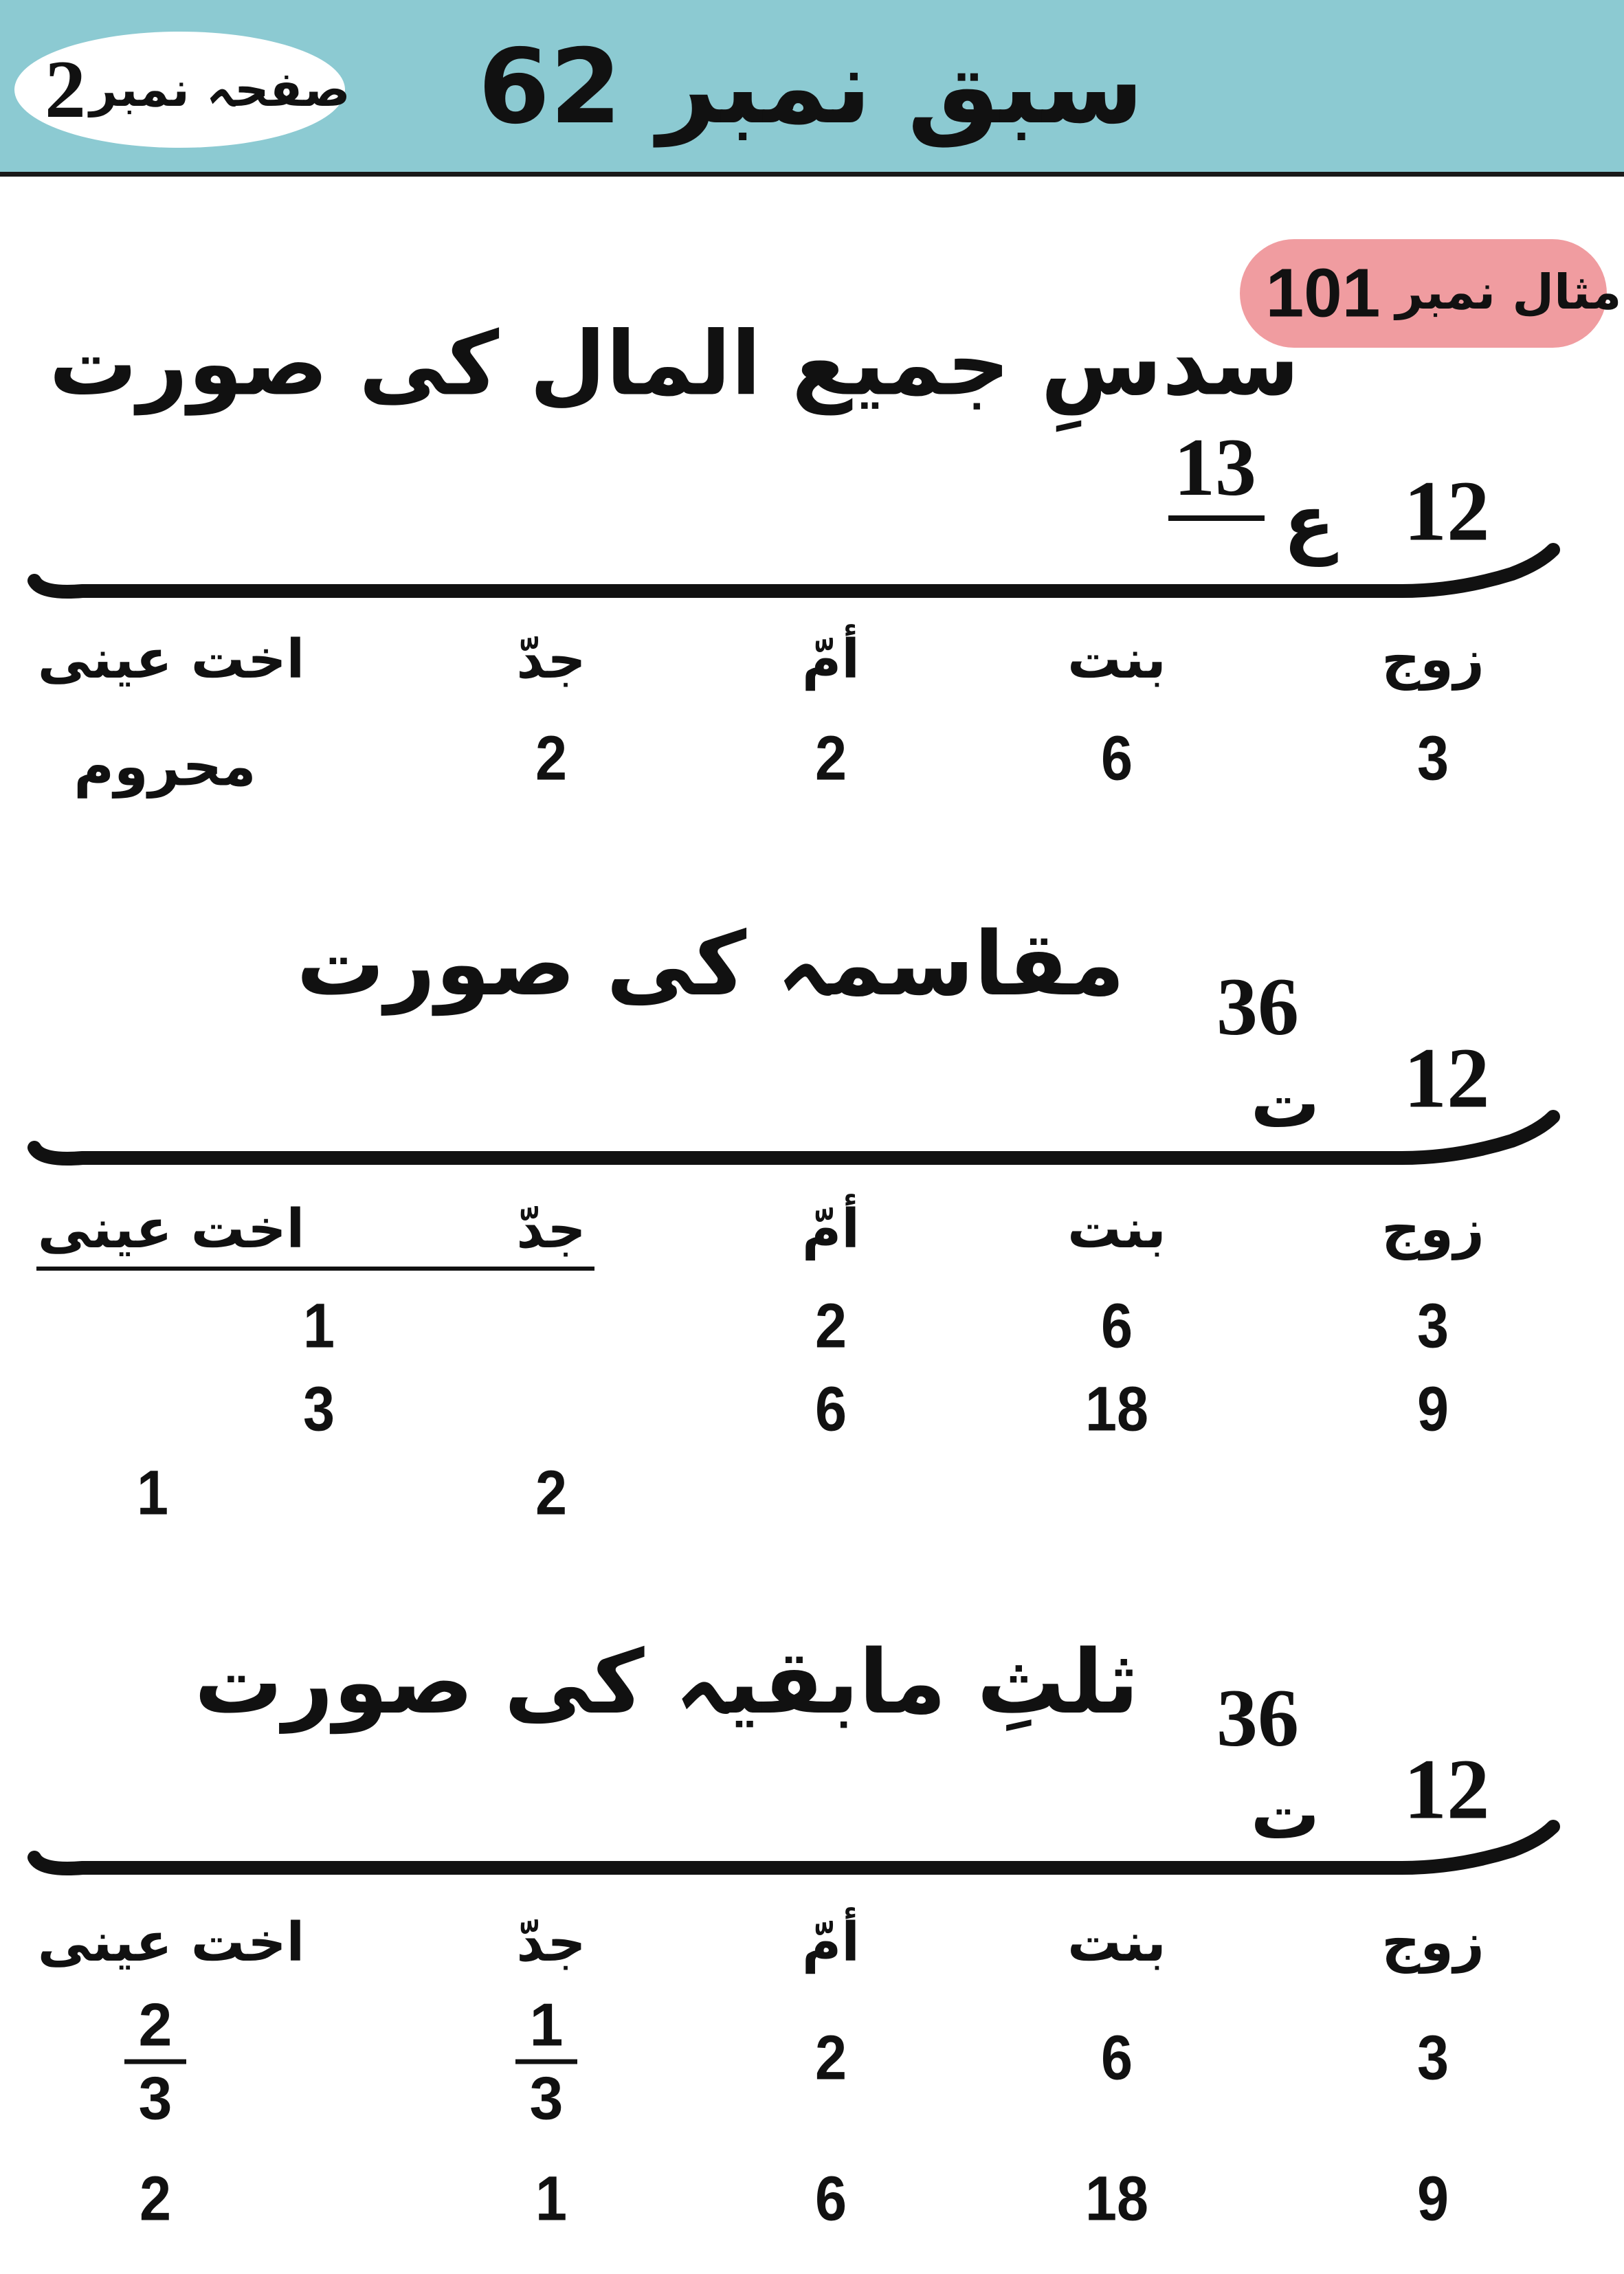 This screenshot has width=1624, height=2274. I want to click on aul-value: 13, so click(1215, 467).